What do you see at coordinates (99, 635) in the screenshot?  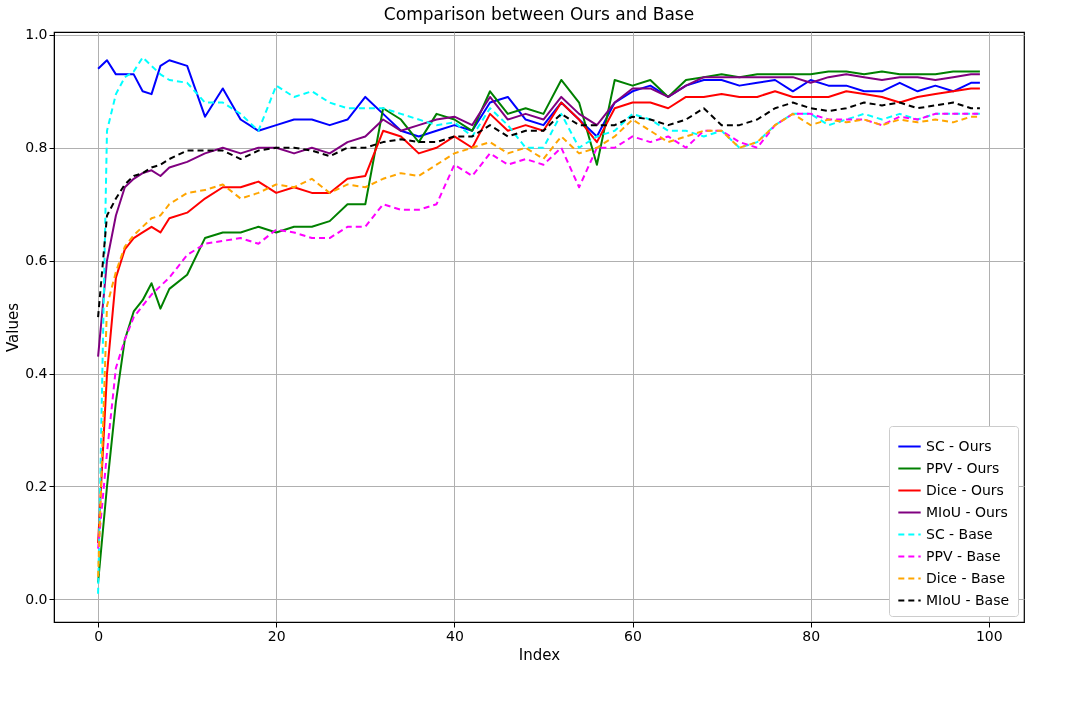 I see `x-tick-label: 0` at bounding box center [99, 635].